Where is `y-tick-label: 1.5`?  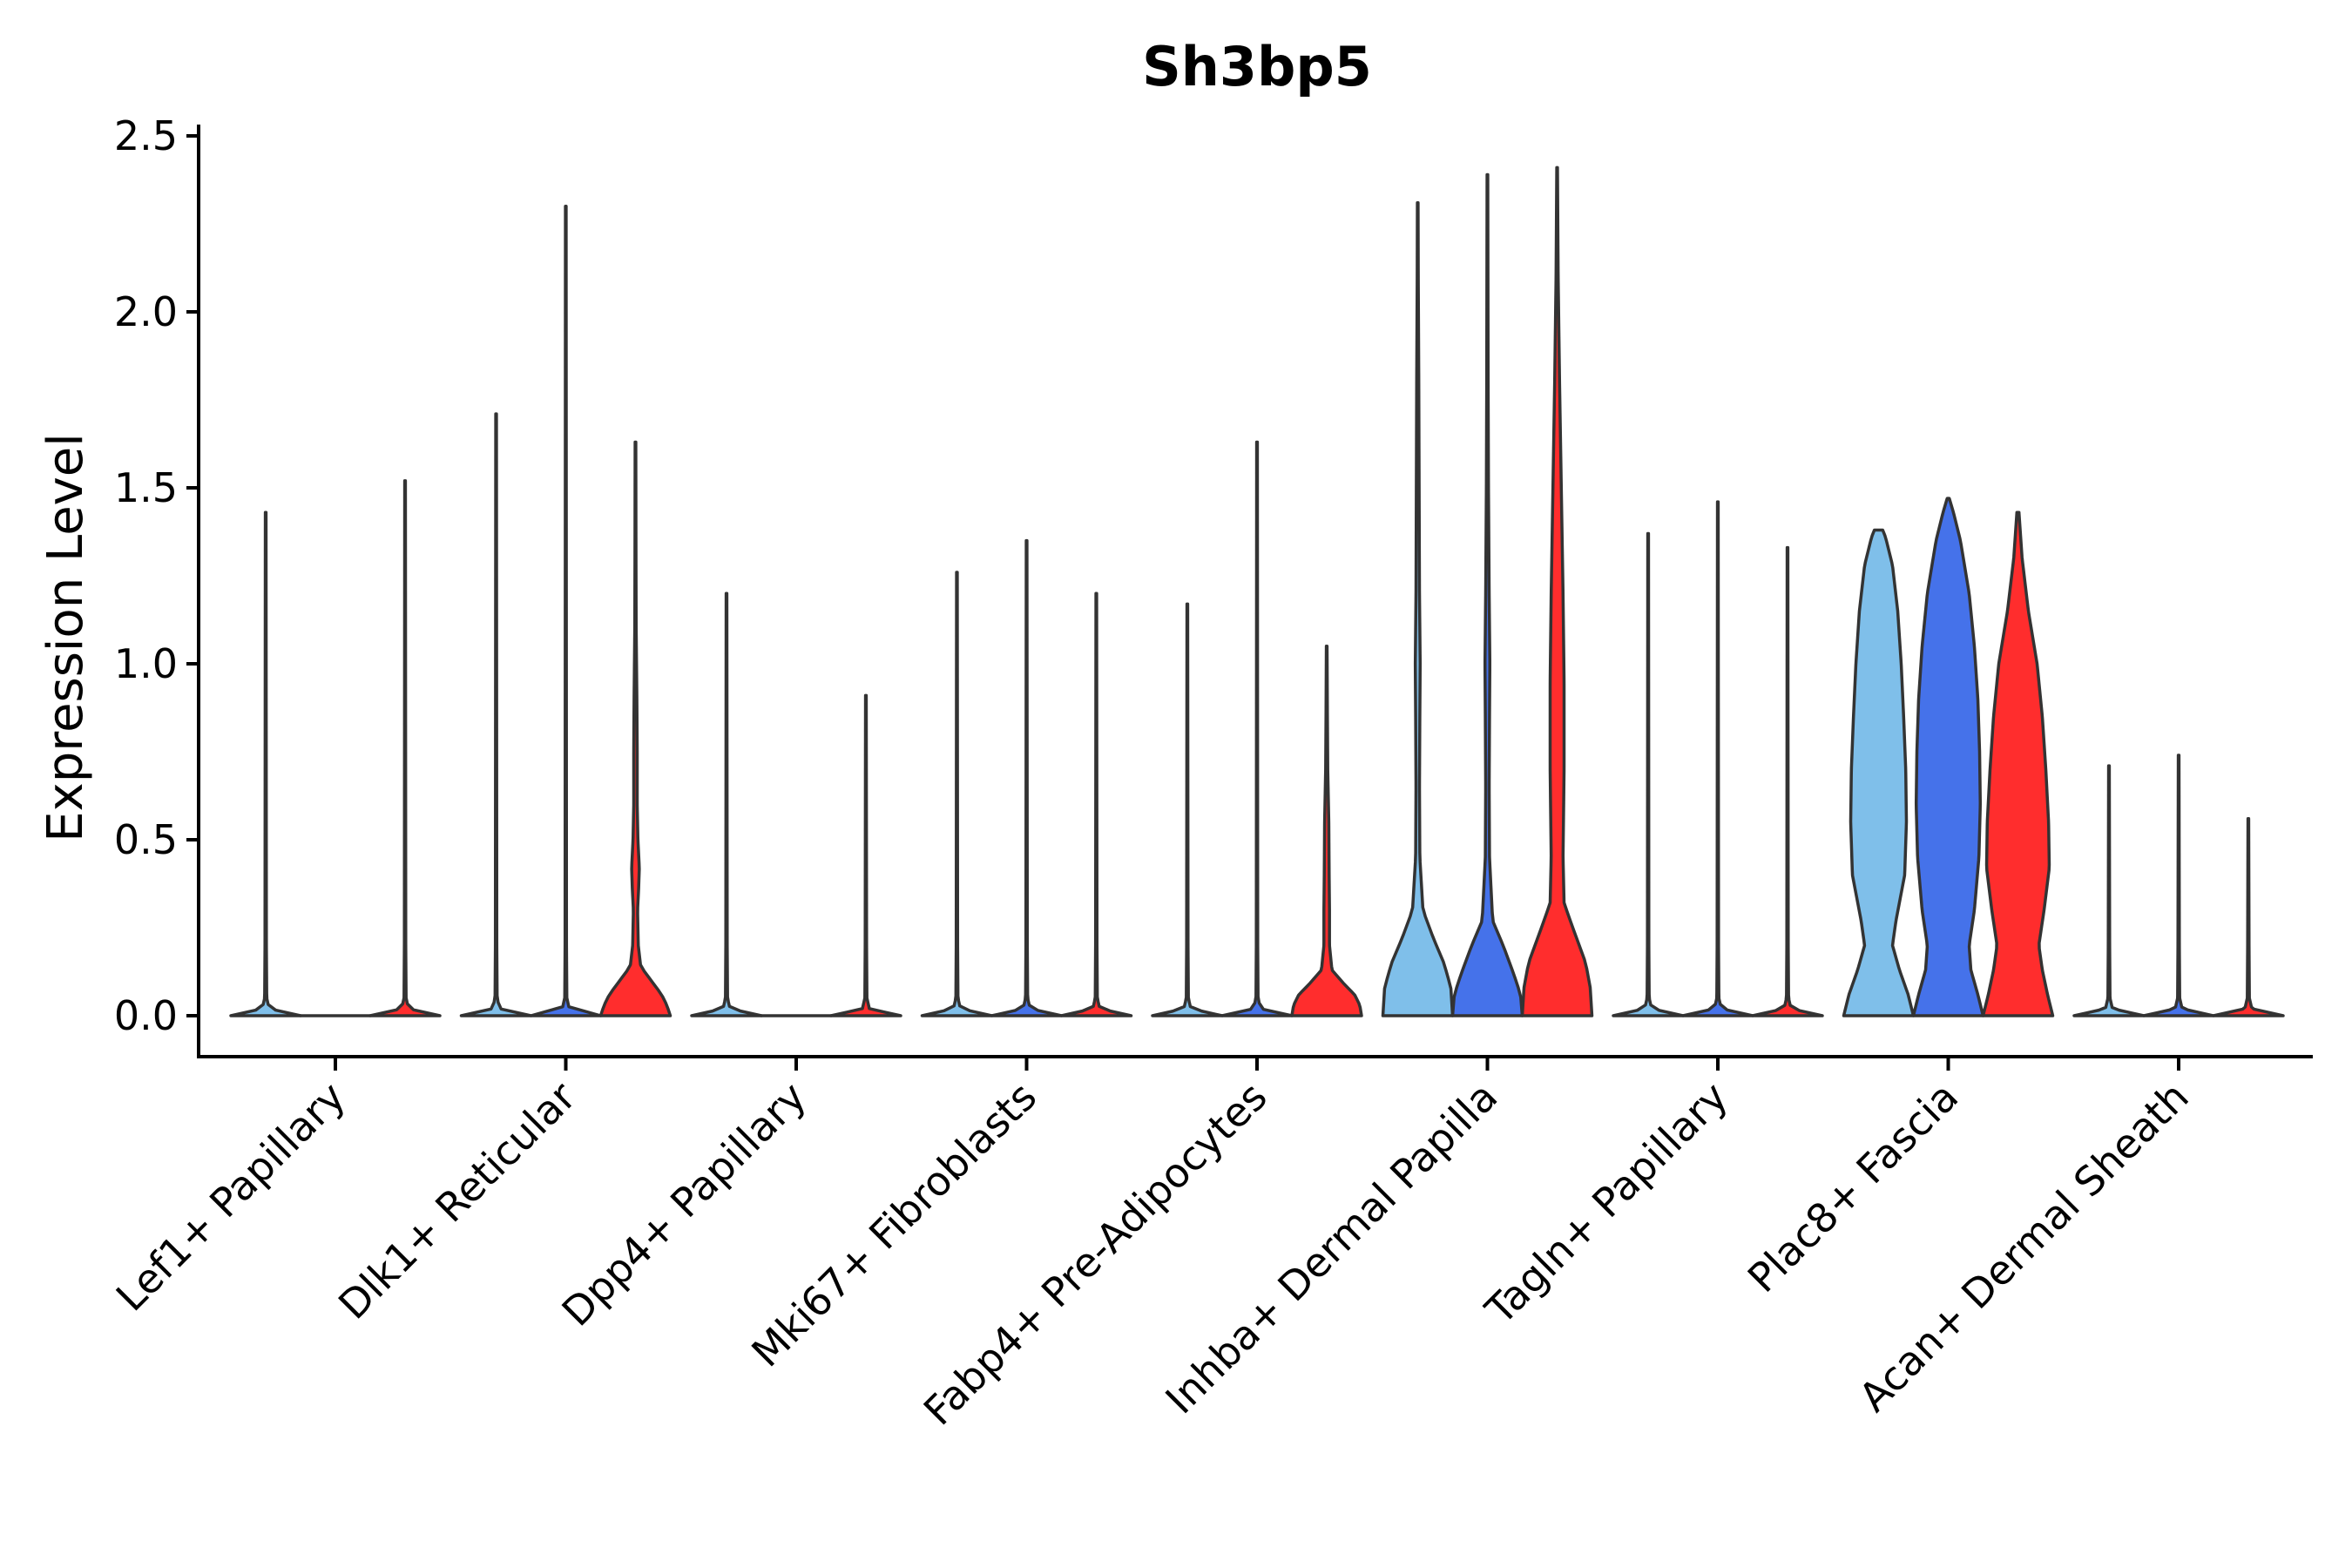
y-tick-label: 1.5 is located at coordinates (146, 487).